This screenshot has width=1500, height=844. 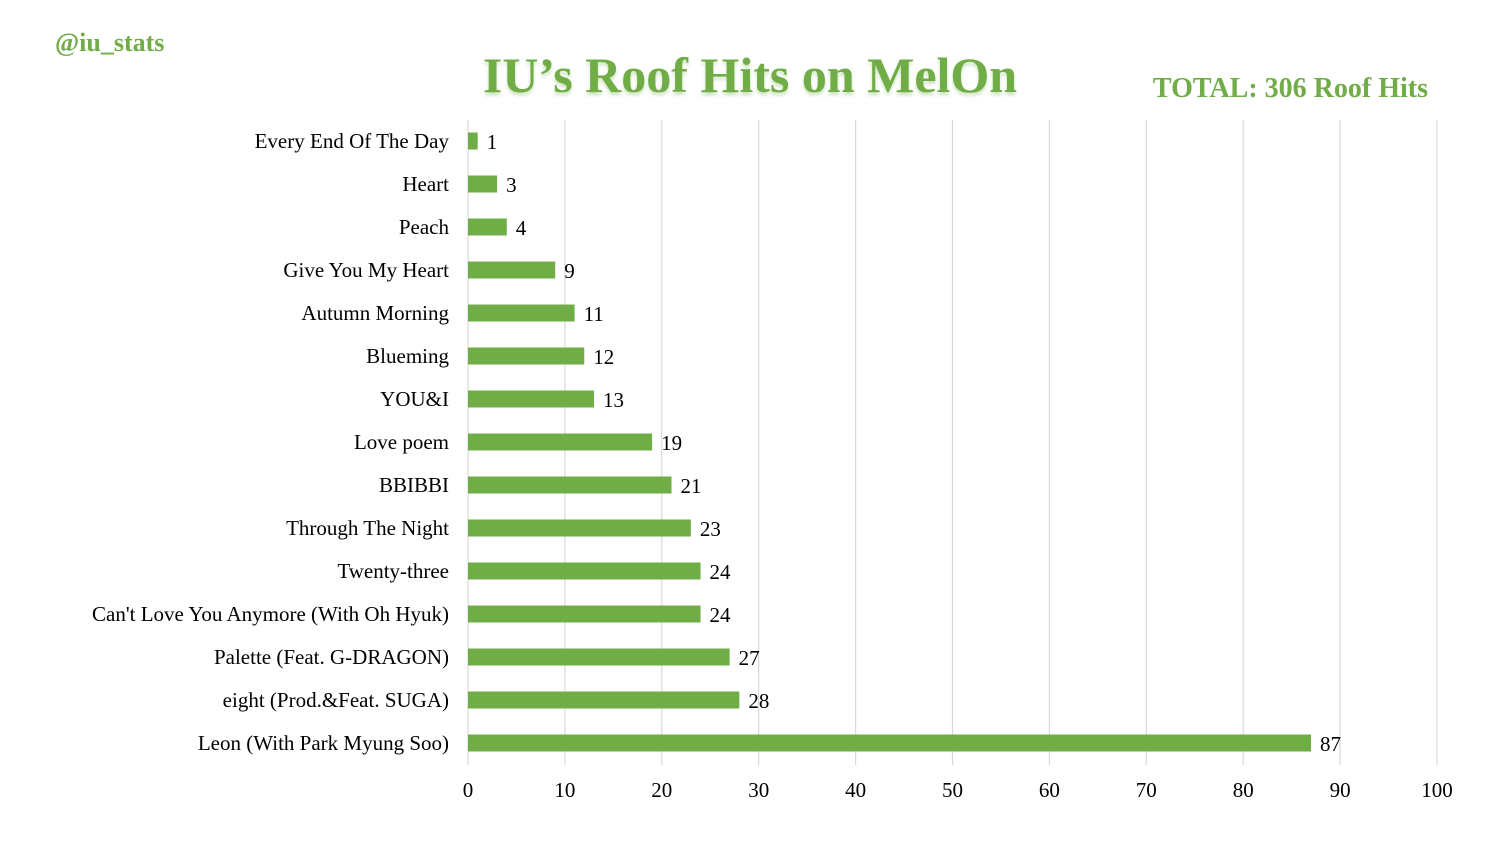 What do you see at coordinates (110, 42) in the screenshot?
I see `author-handle: @iu_stats` at bounding box center [110, 42].